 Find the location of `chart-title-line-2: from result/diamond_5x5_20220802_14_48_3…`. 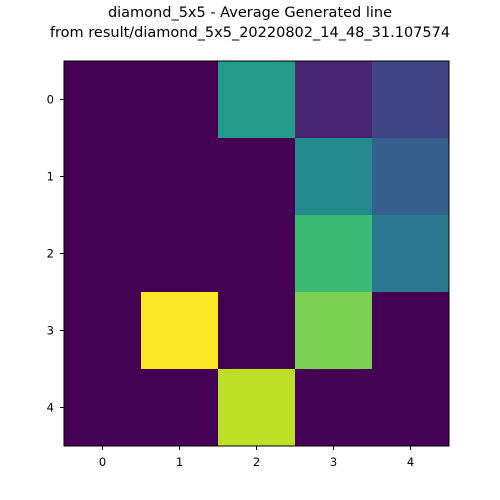

chart-title-line-2: from result/diamond_5x5_20220802_14_48_3… is located at coordinates (250, 33).